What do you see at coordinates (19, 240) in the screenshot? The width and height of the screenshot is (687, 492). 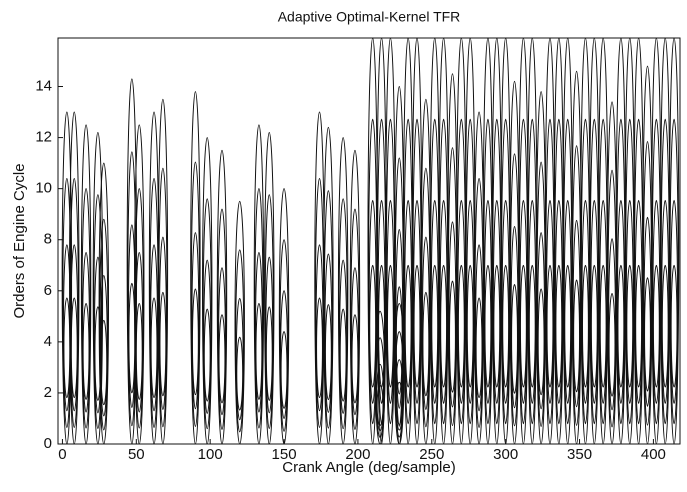 I see `y-axis-label: Orders of Engine Cycle` at bounding box center [19, 240].